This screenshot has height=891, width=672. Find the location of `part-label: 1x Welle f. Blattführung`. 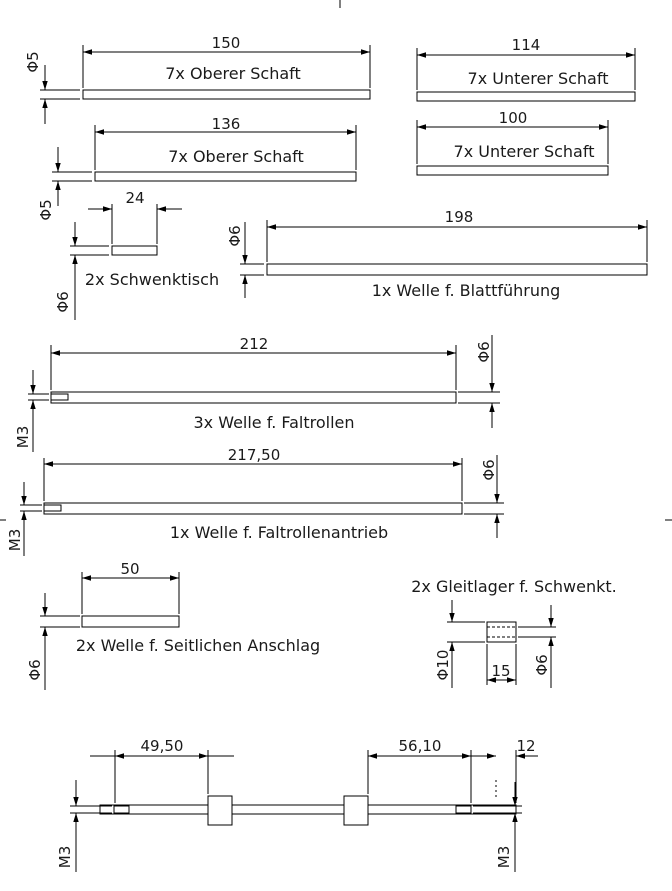

part-label: 1x Welle f. Blattführung is located at coordinates (466, 290).